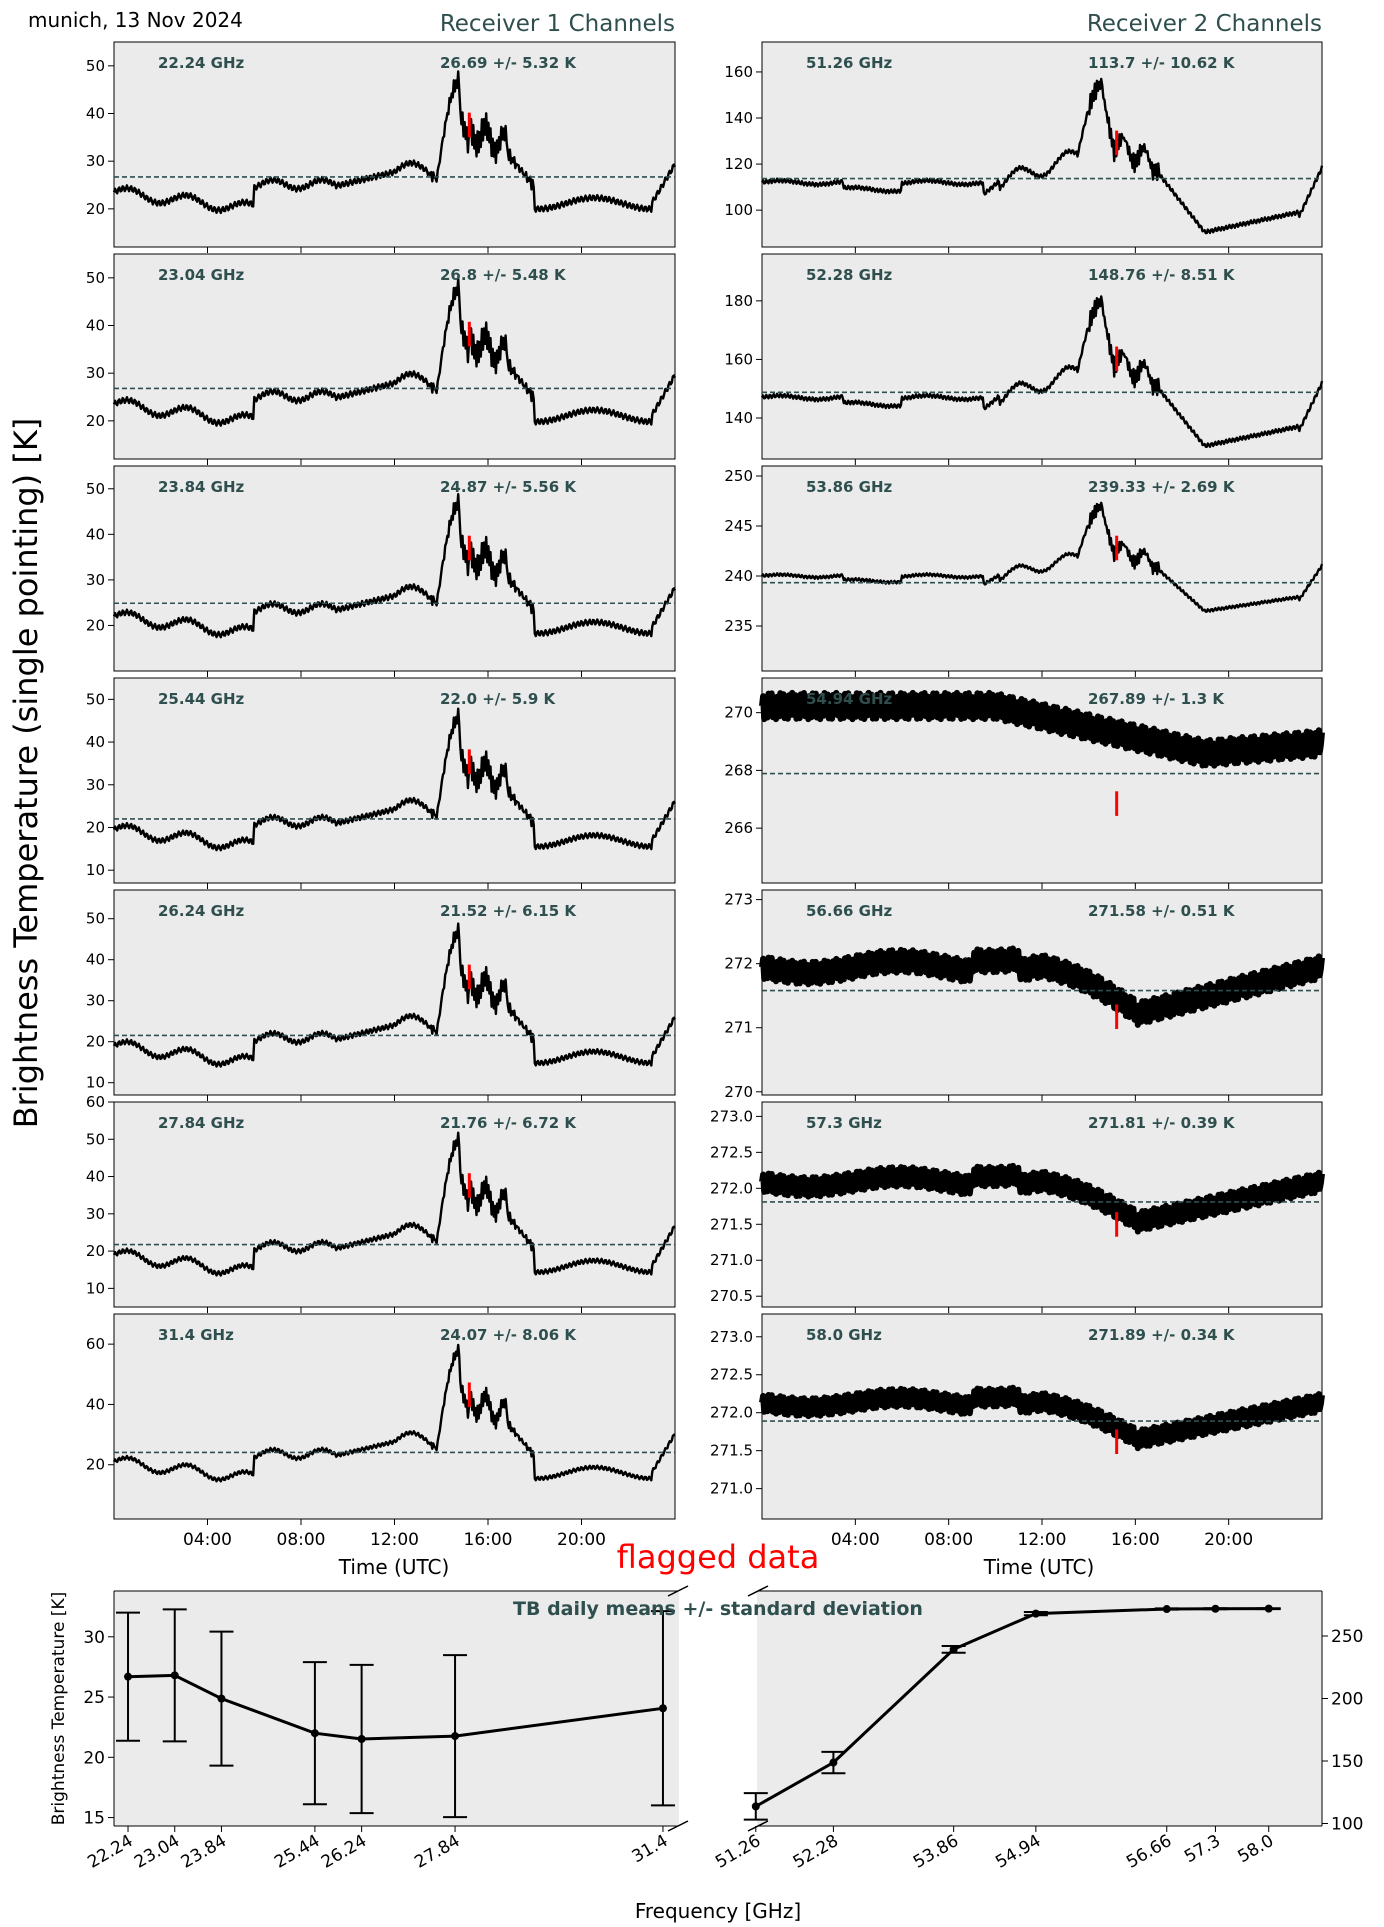 The width and height of the screenshot is (1384, 1927). What do you see at coordinates (738, 1028) in the screenshot?
I see `y-tick-label: 271` at bounding box center [738, 1028].